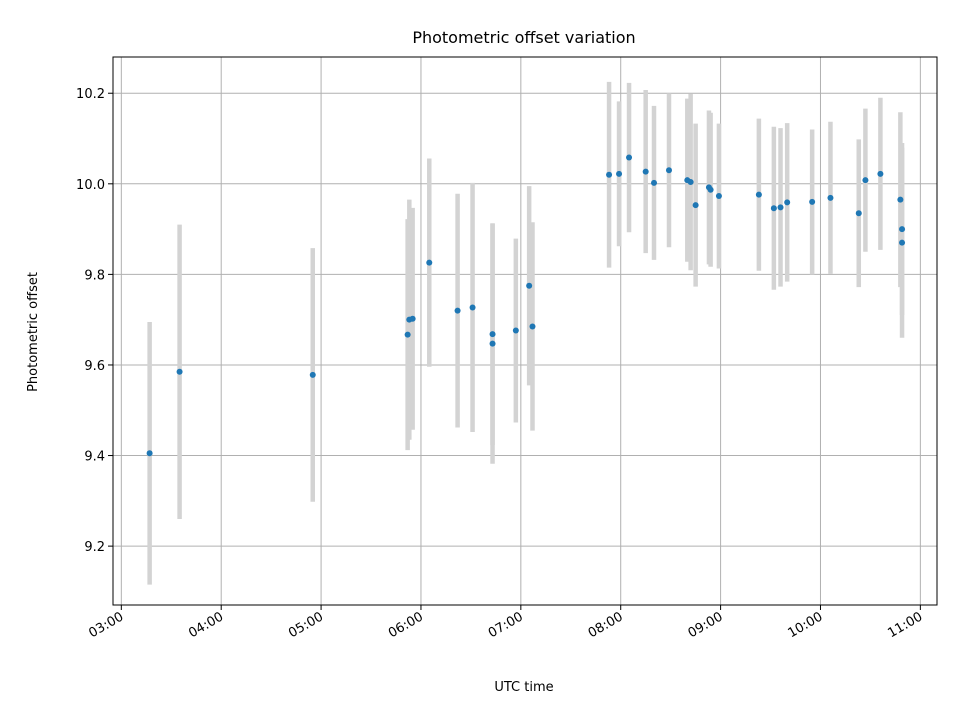  What do you see at coordinates (94, 547) in the screenshot?
I see `y-tick-label: 9.2` at bounding box center [94, 547].